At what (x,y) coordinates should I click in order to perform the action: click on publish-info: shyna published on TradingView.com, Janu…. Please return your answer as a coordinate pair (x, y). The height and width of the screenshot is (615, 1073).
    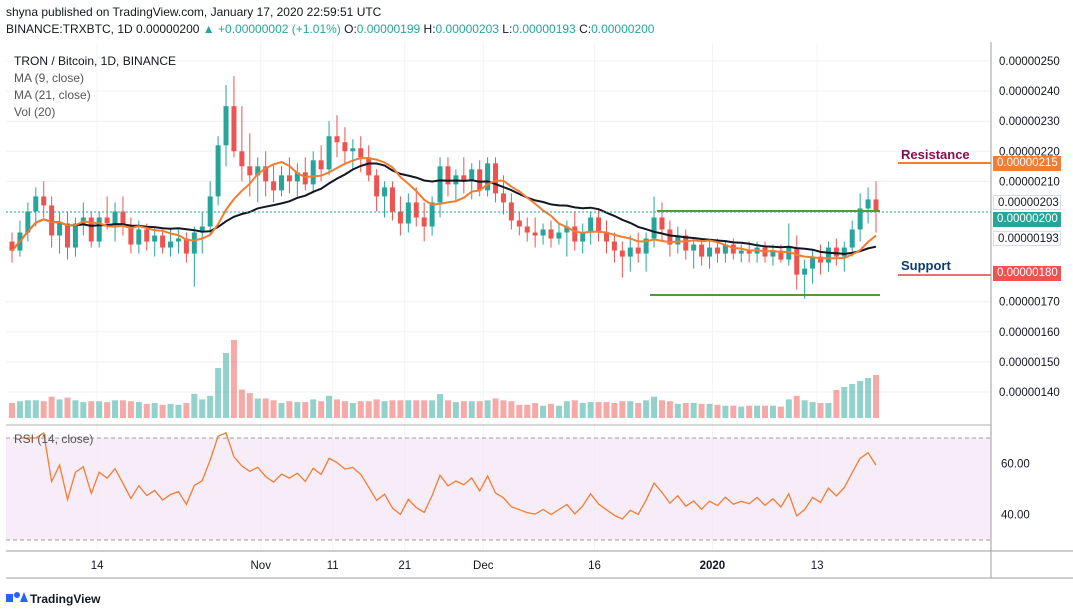
    Looking at the image, I should click on (194, 12).